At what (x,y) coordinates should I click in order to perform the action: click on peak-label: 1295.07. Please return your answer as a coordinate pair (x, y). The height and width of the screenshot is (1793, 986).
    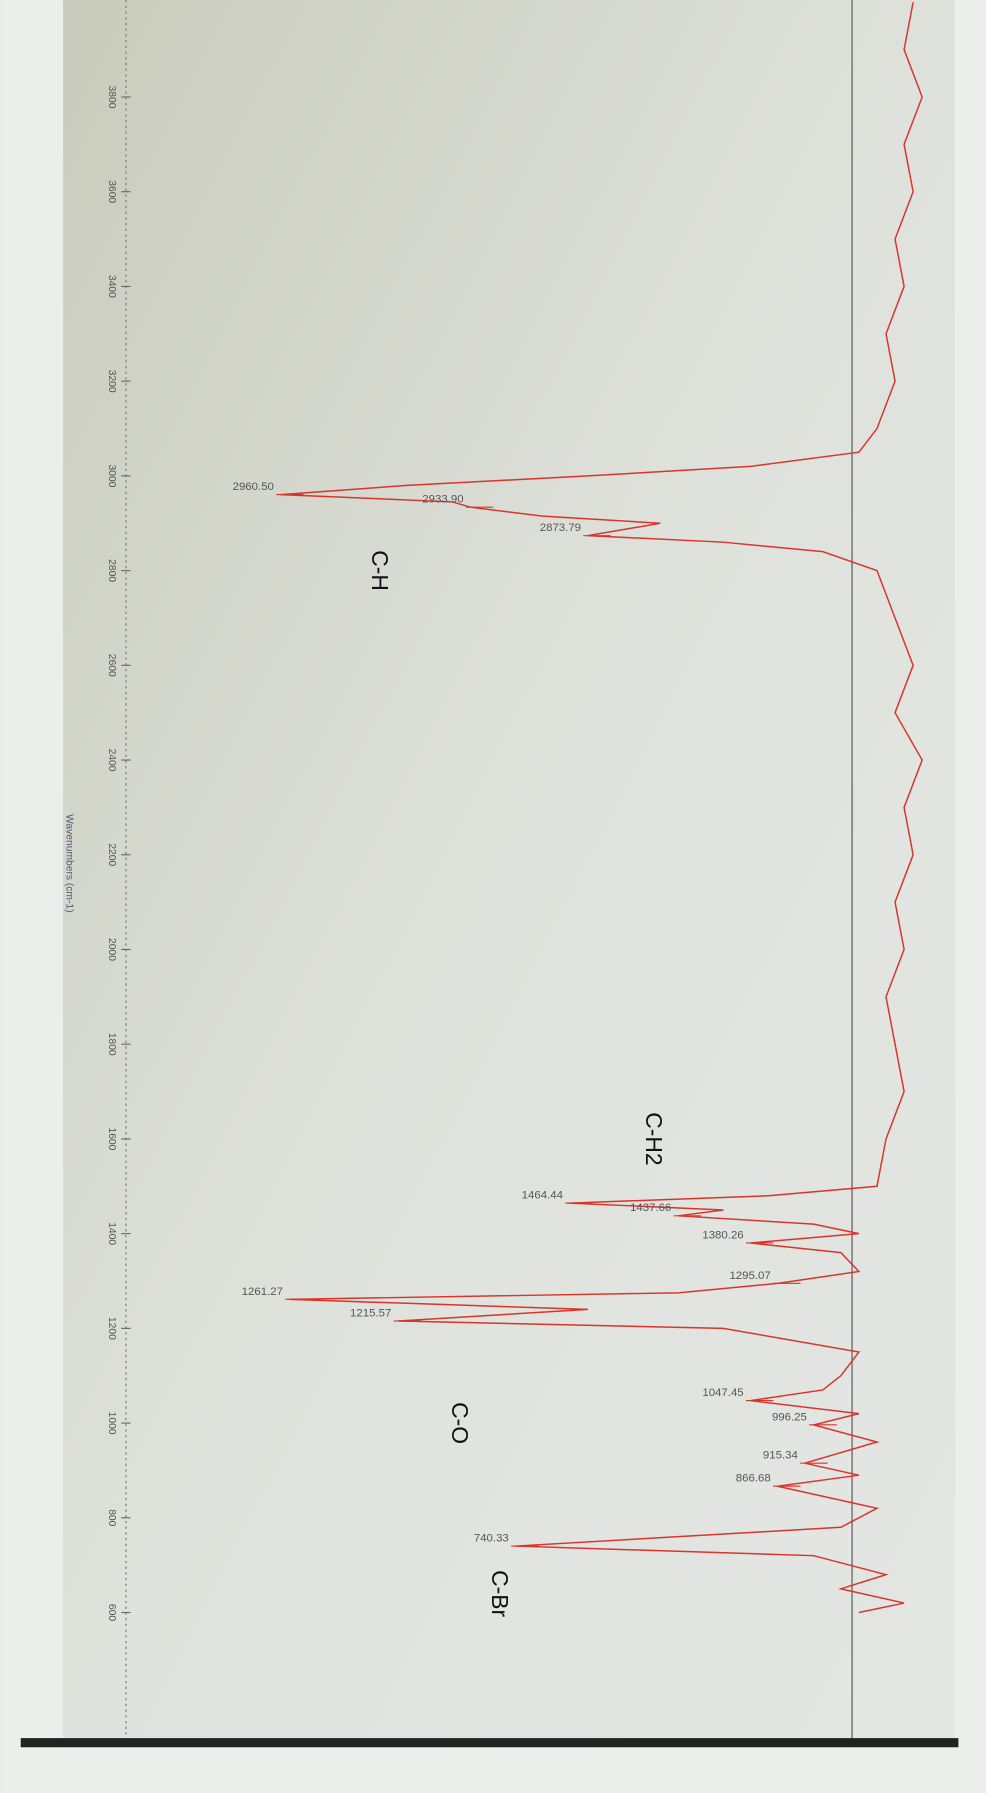
    Looking at the image, I should click on (749, 1276).